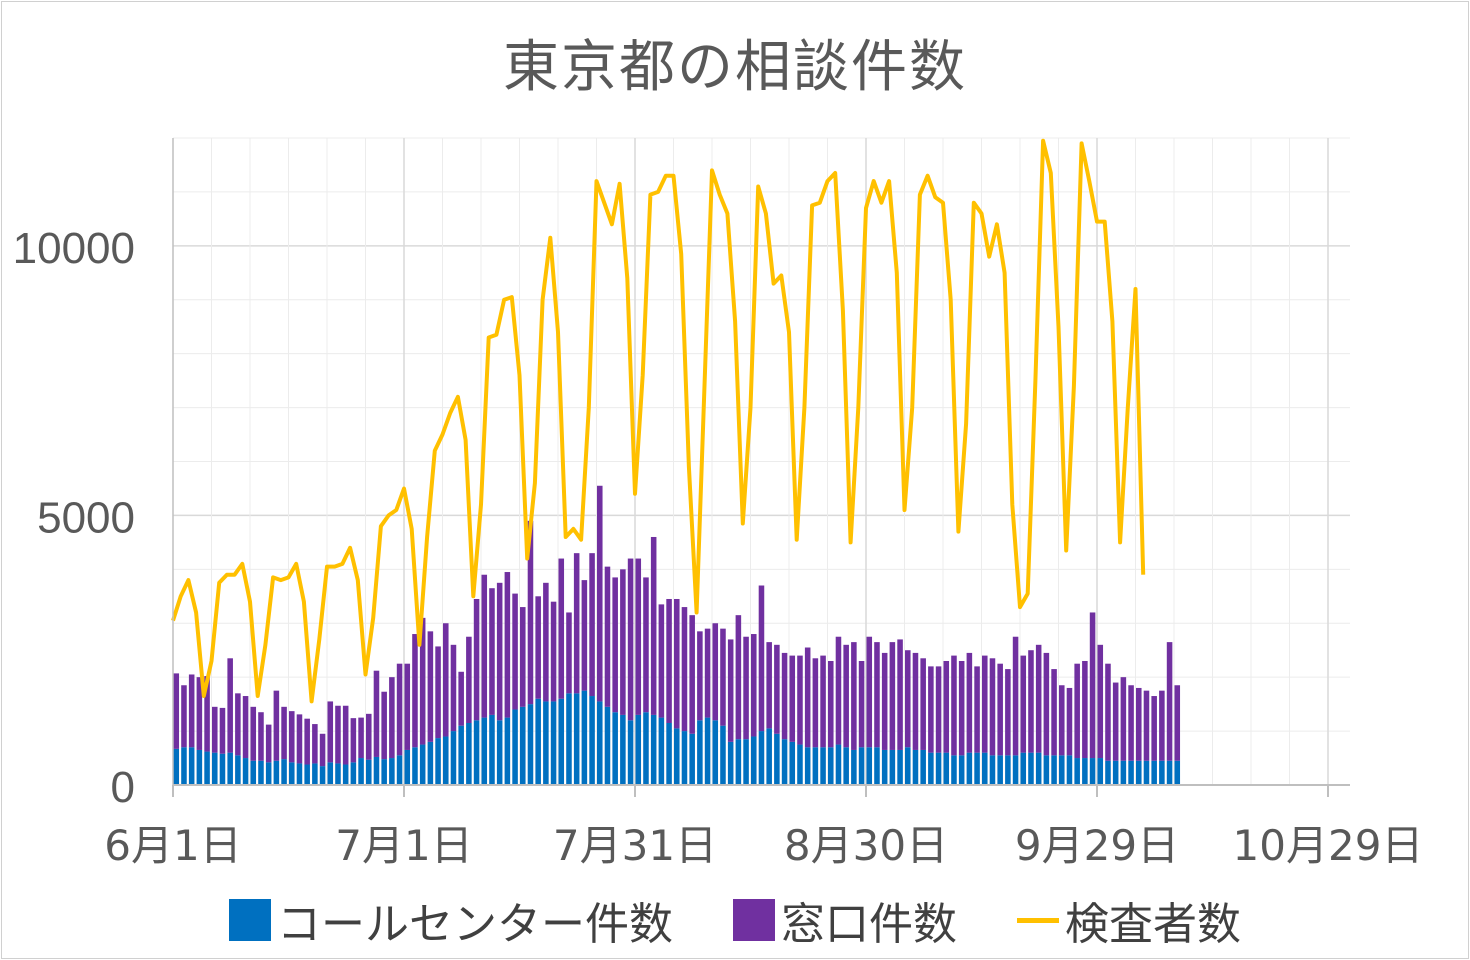  I want to click on x-tick-label: 8月30日, so click(866, 845).